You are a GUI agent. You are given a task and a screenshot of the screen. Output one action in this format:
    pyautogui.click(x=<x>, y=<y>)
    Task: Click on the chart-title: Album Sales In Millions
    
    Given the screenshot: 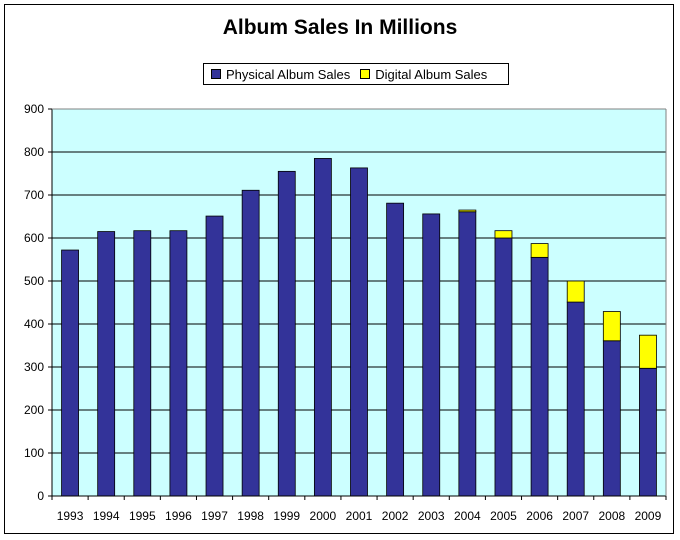 What is the action you would take?
    pyautogui.click(x=340, y=27)
    